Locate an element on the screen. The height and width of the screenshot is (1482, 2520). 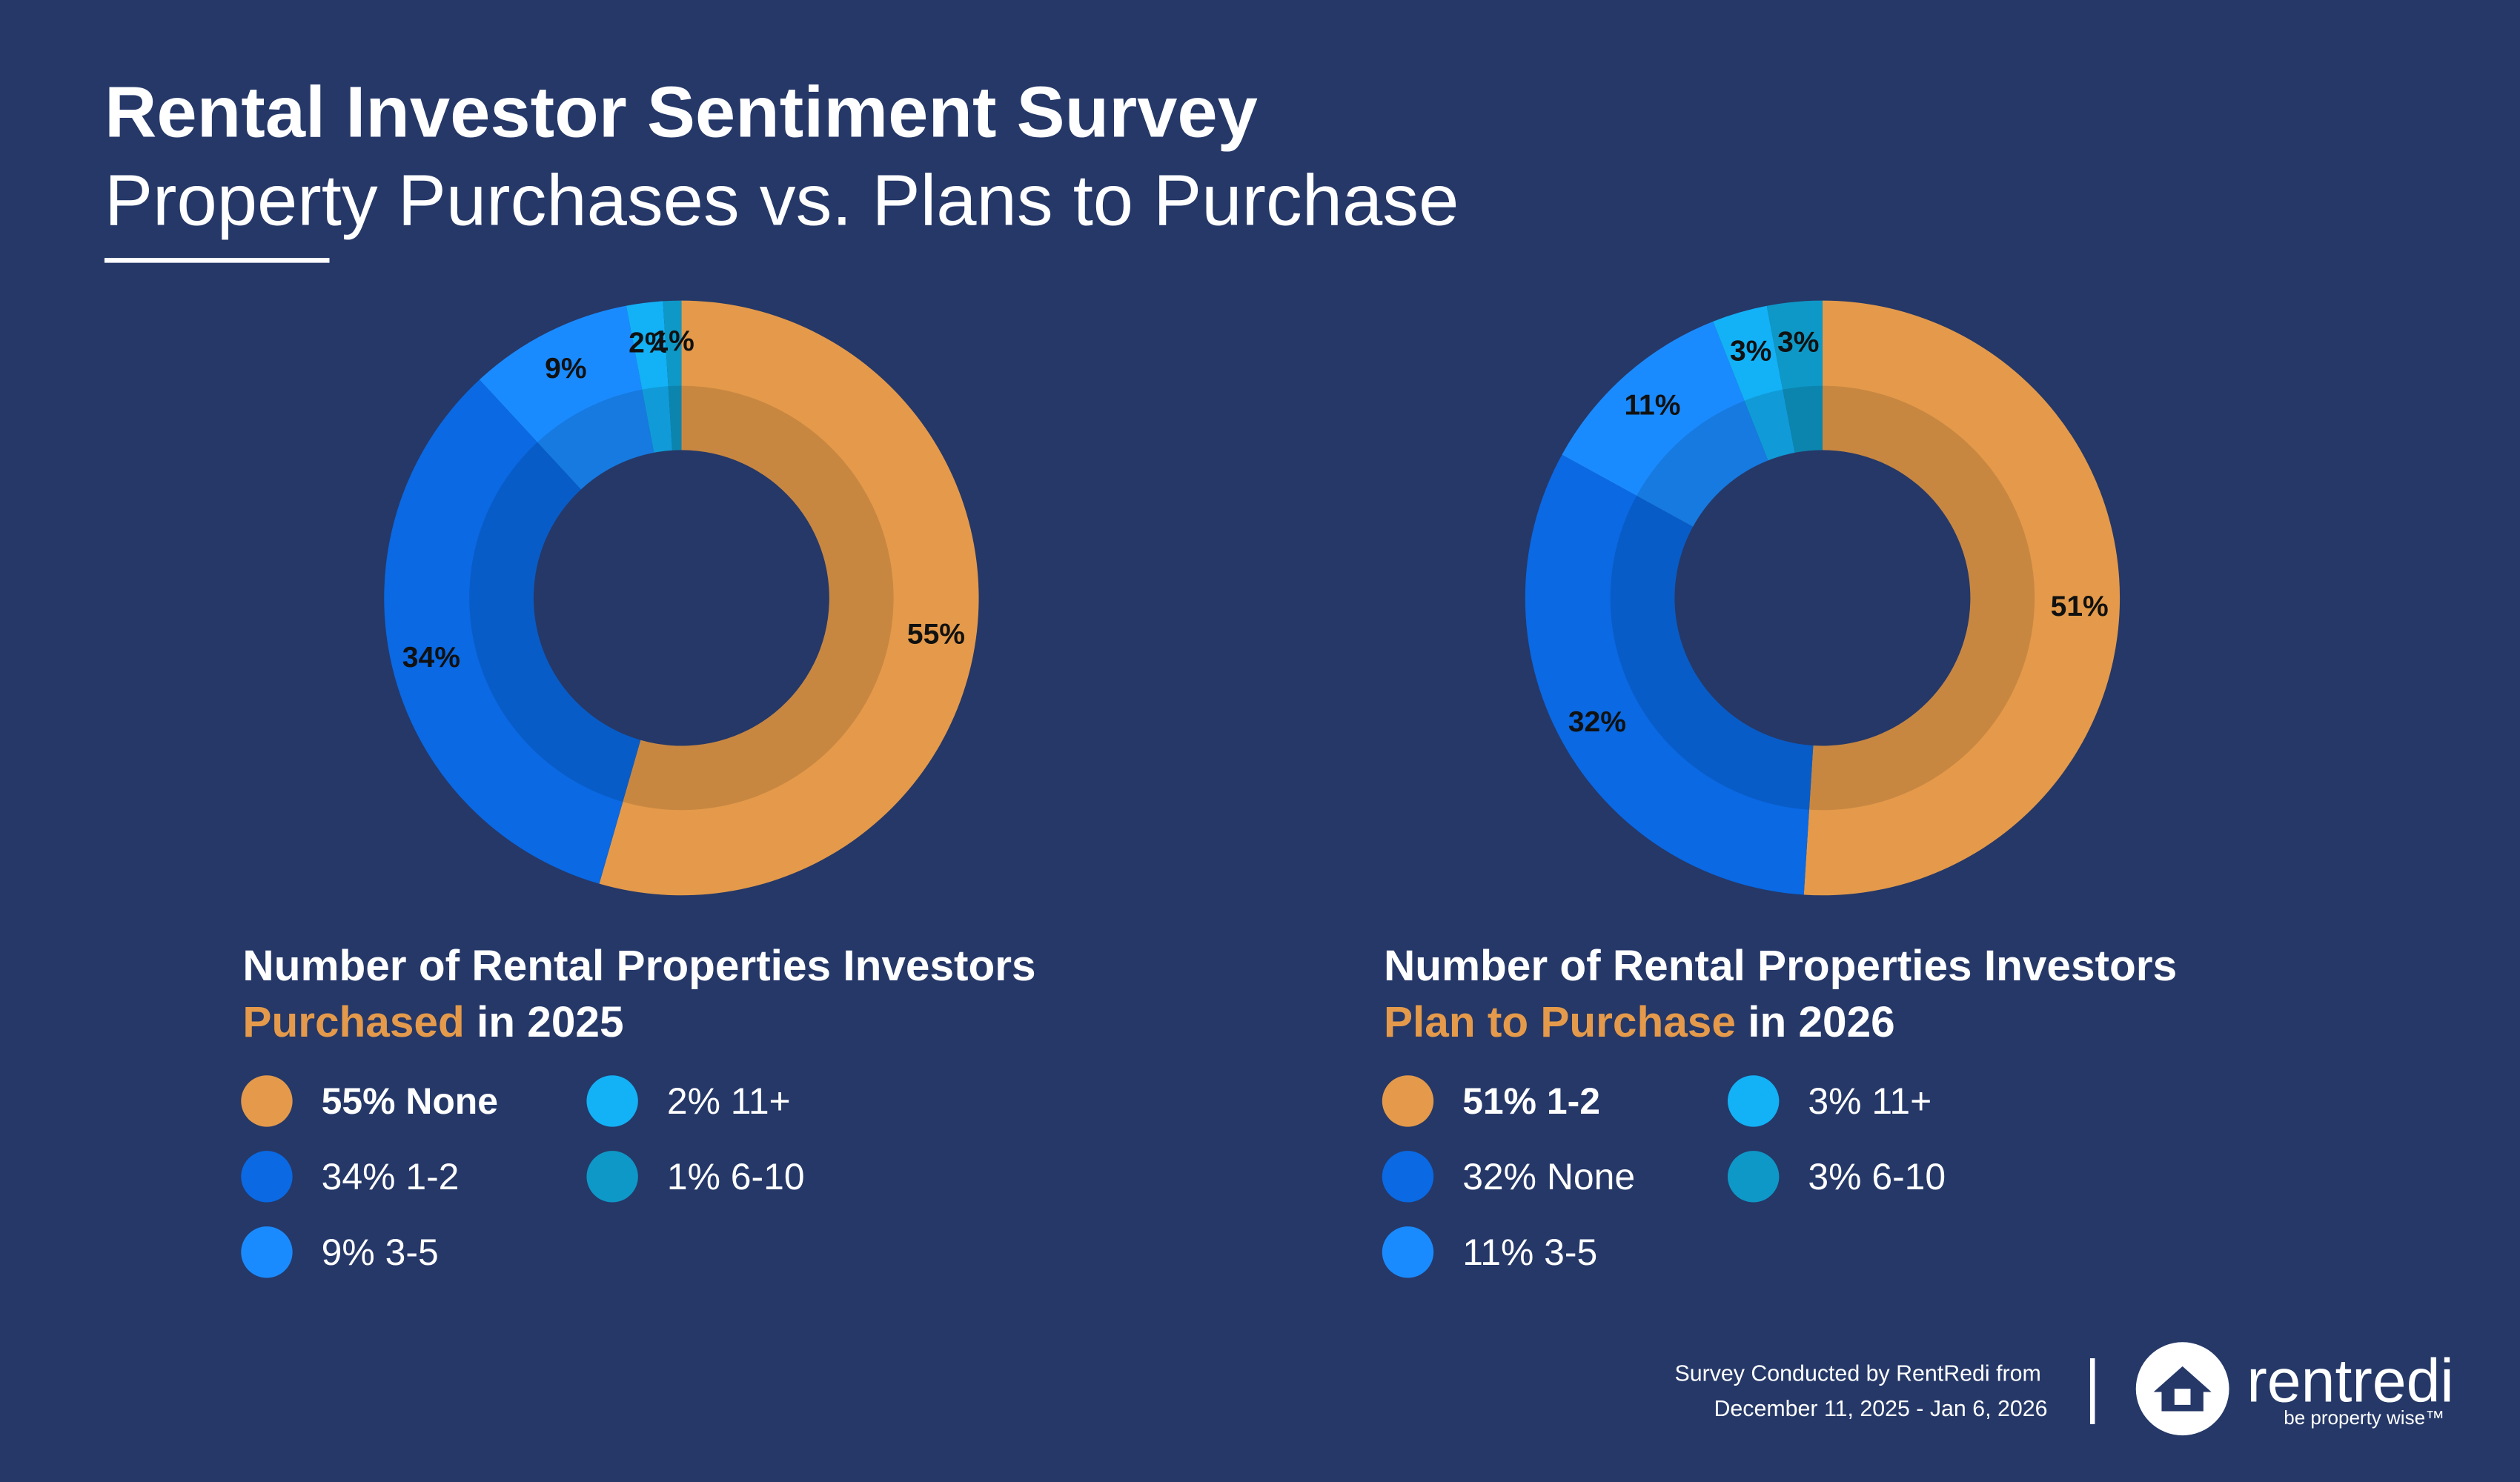
legend-label: 32% None is located at coordinates (1548, 1176).